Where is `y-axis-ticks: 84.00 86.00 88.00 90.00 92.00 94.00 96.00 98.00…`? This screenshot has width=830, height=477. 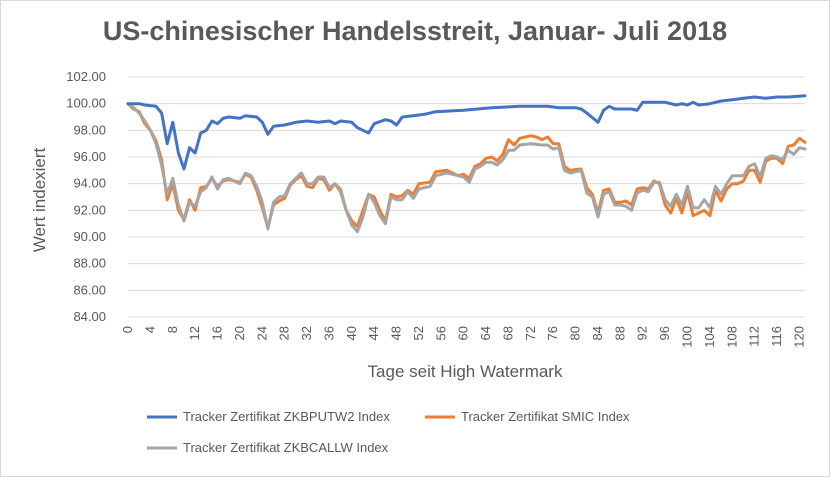 y-axis-ticks: 84.00 86.00 88.00 90.00 92.00 94.00 96.00 98.00… is located at coordinates (86, 196).